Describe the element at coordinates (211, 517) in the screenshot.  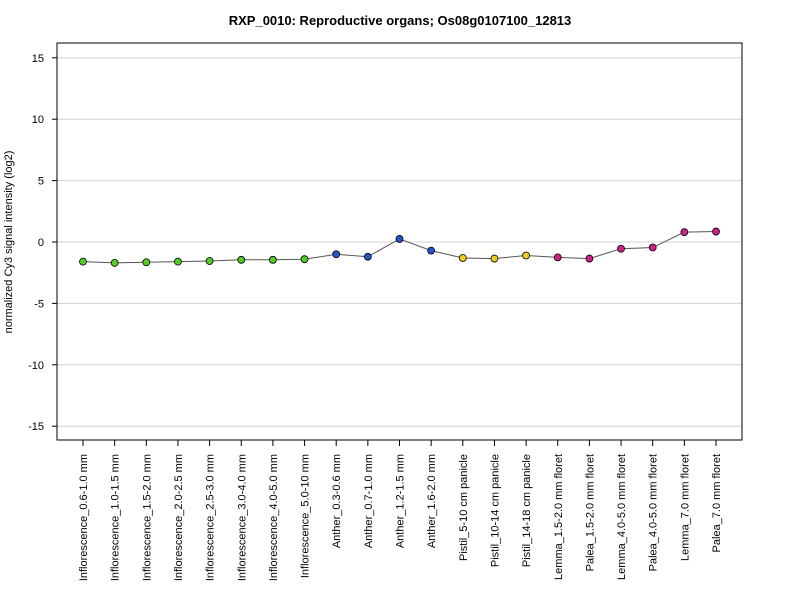
I see `x-tick-label: Inflorescence_2.5-3.0 mm` at that location.